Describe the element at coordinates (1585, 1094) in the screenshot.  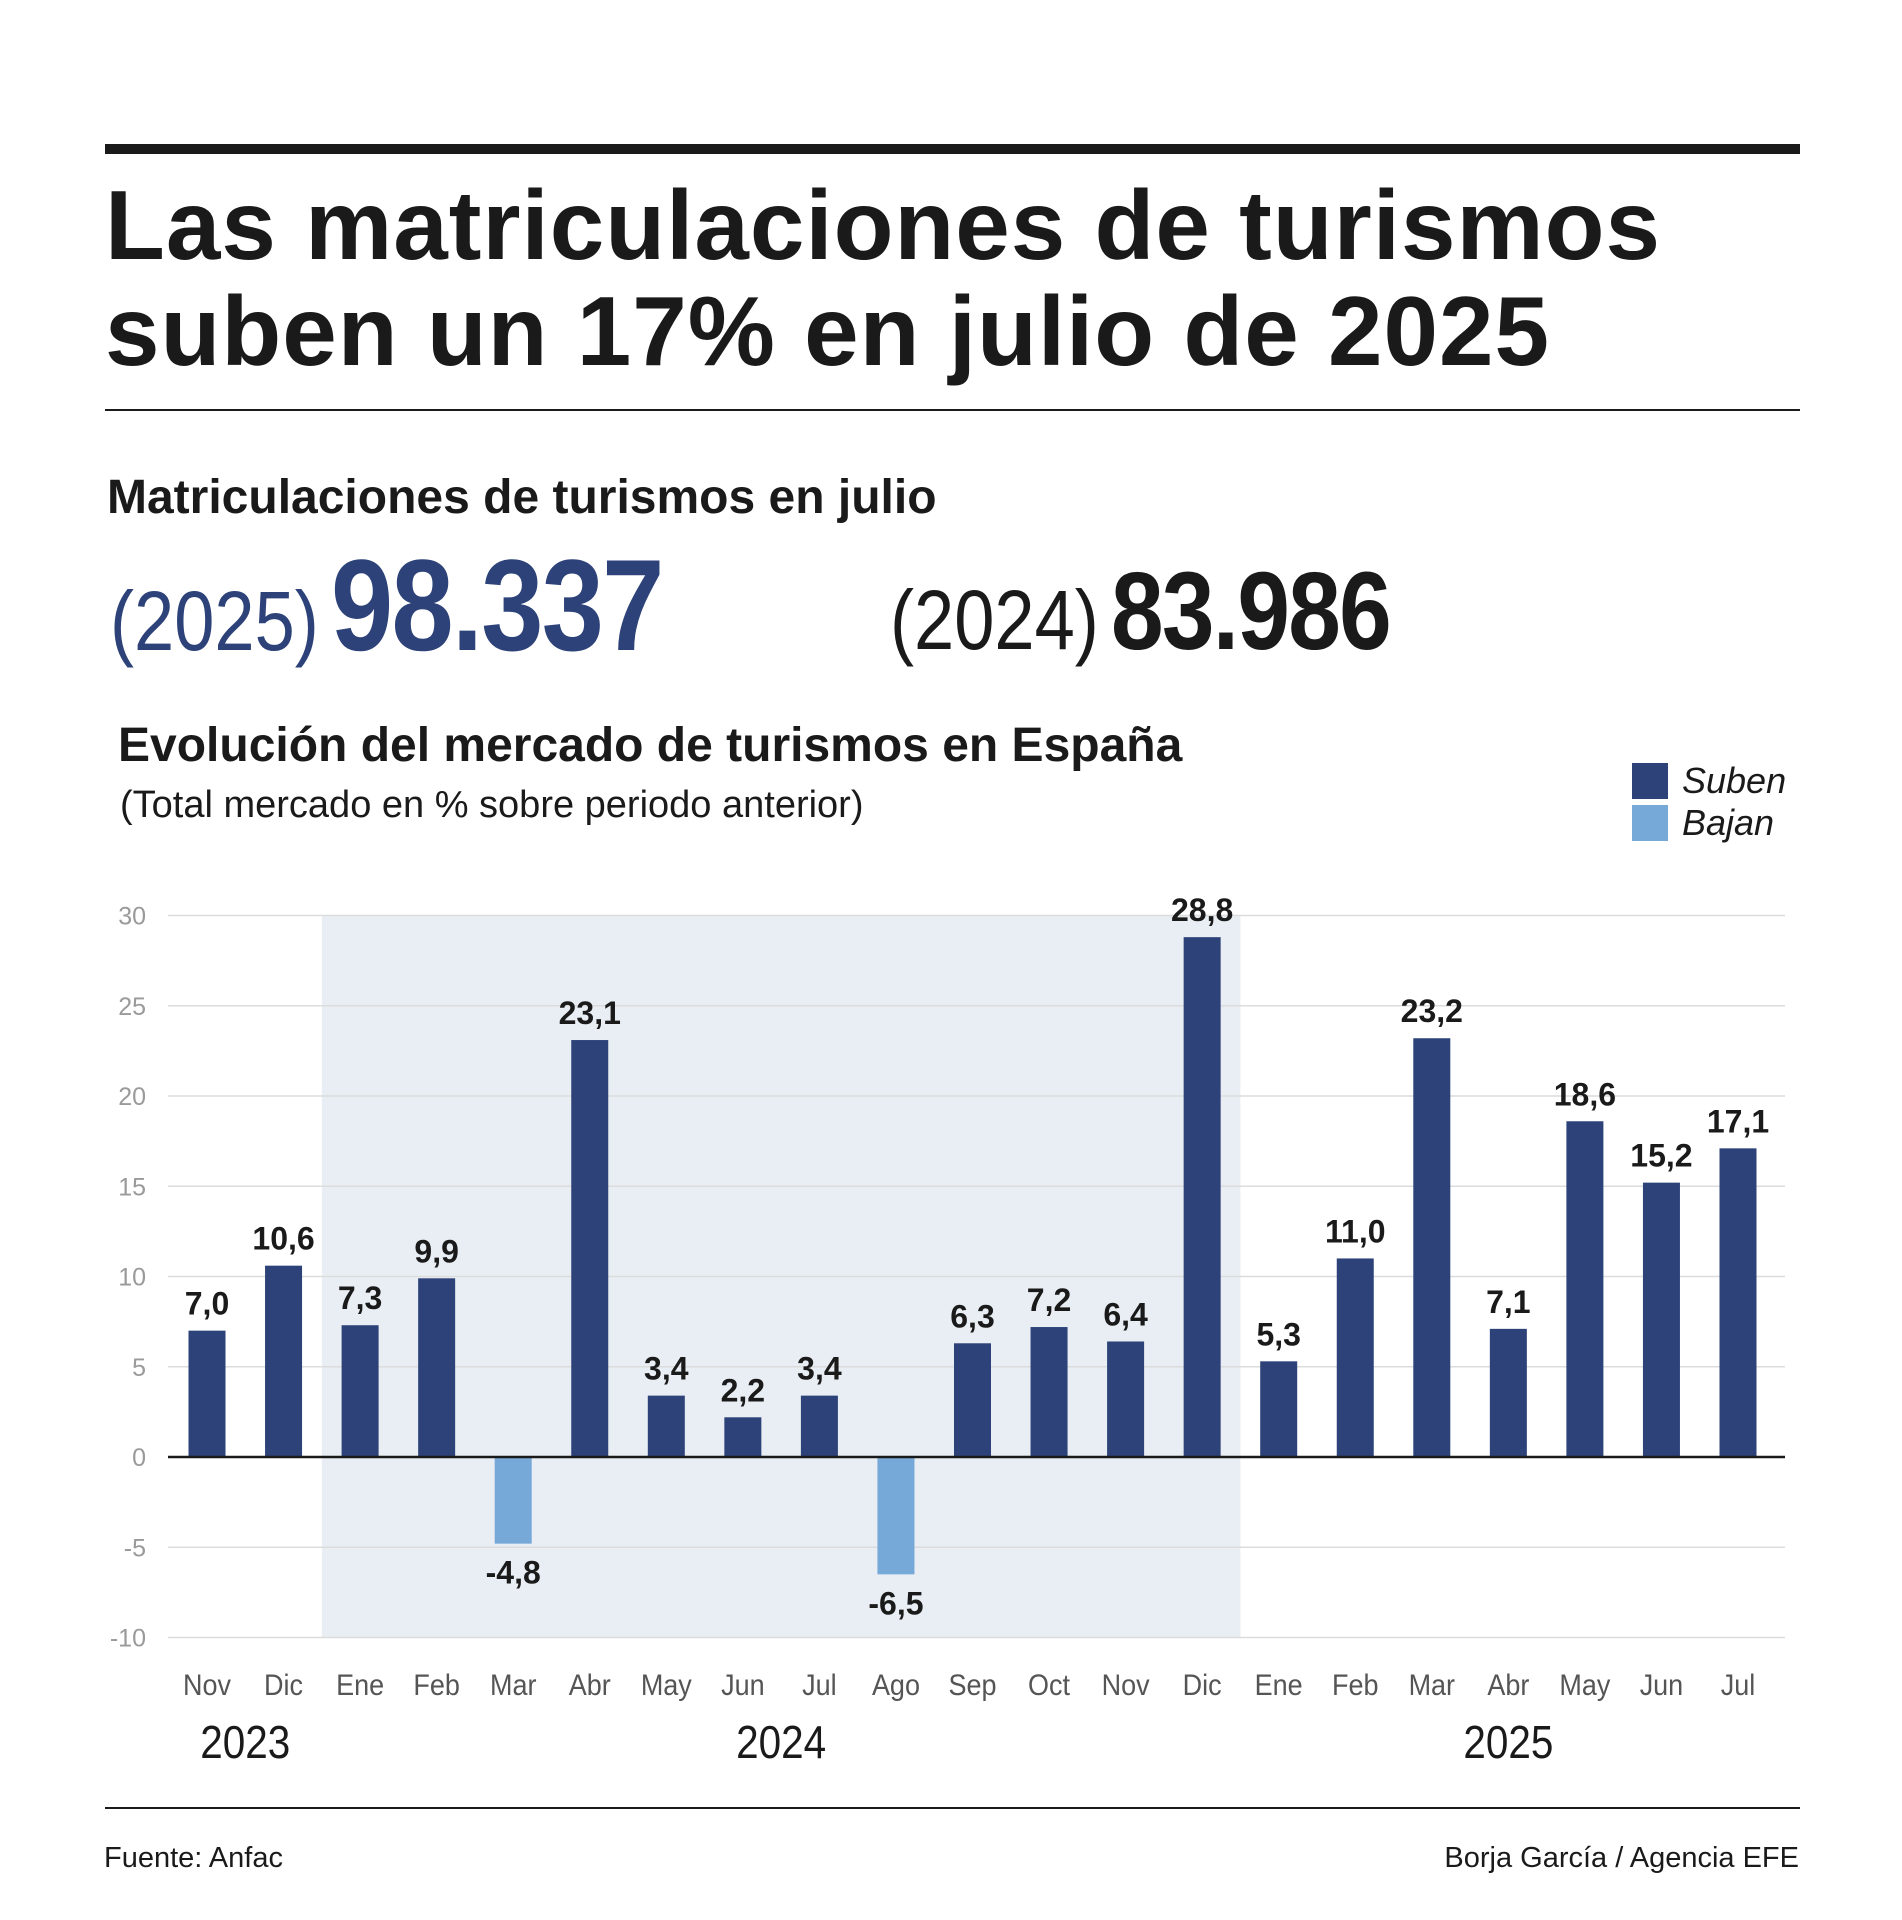
I see `value-label: 18,6` at that location.